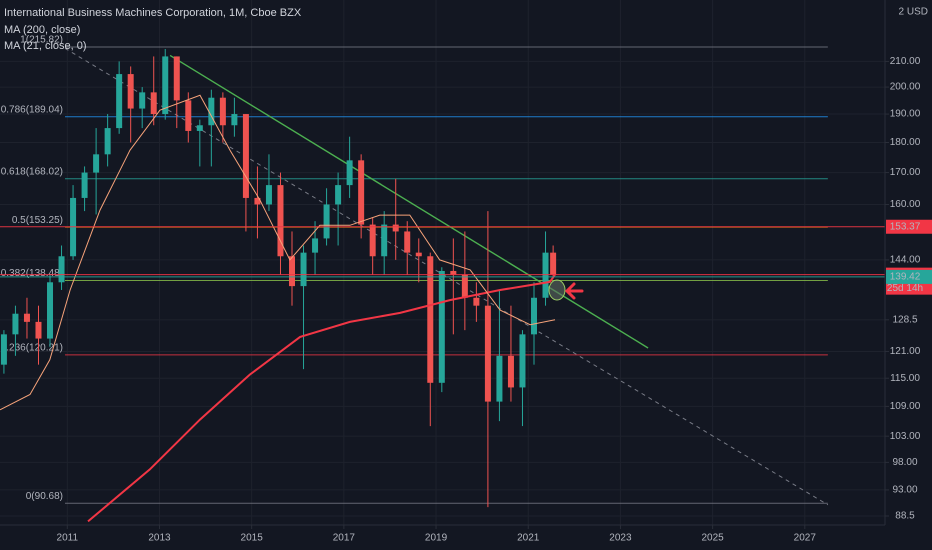 The image size is (932, 550). Describe the element at coordinates (905, 516) in the screenshot. I see `y-tick-label: 88.5` at that location.